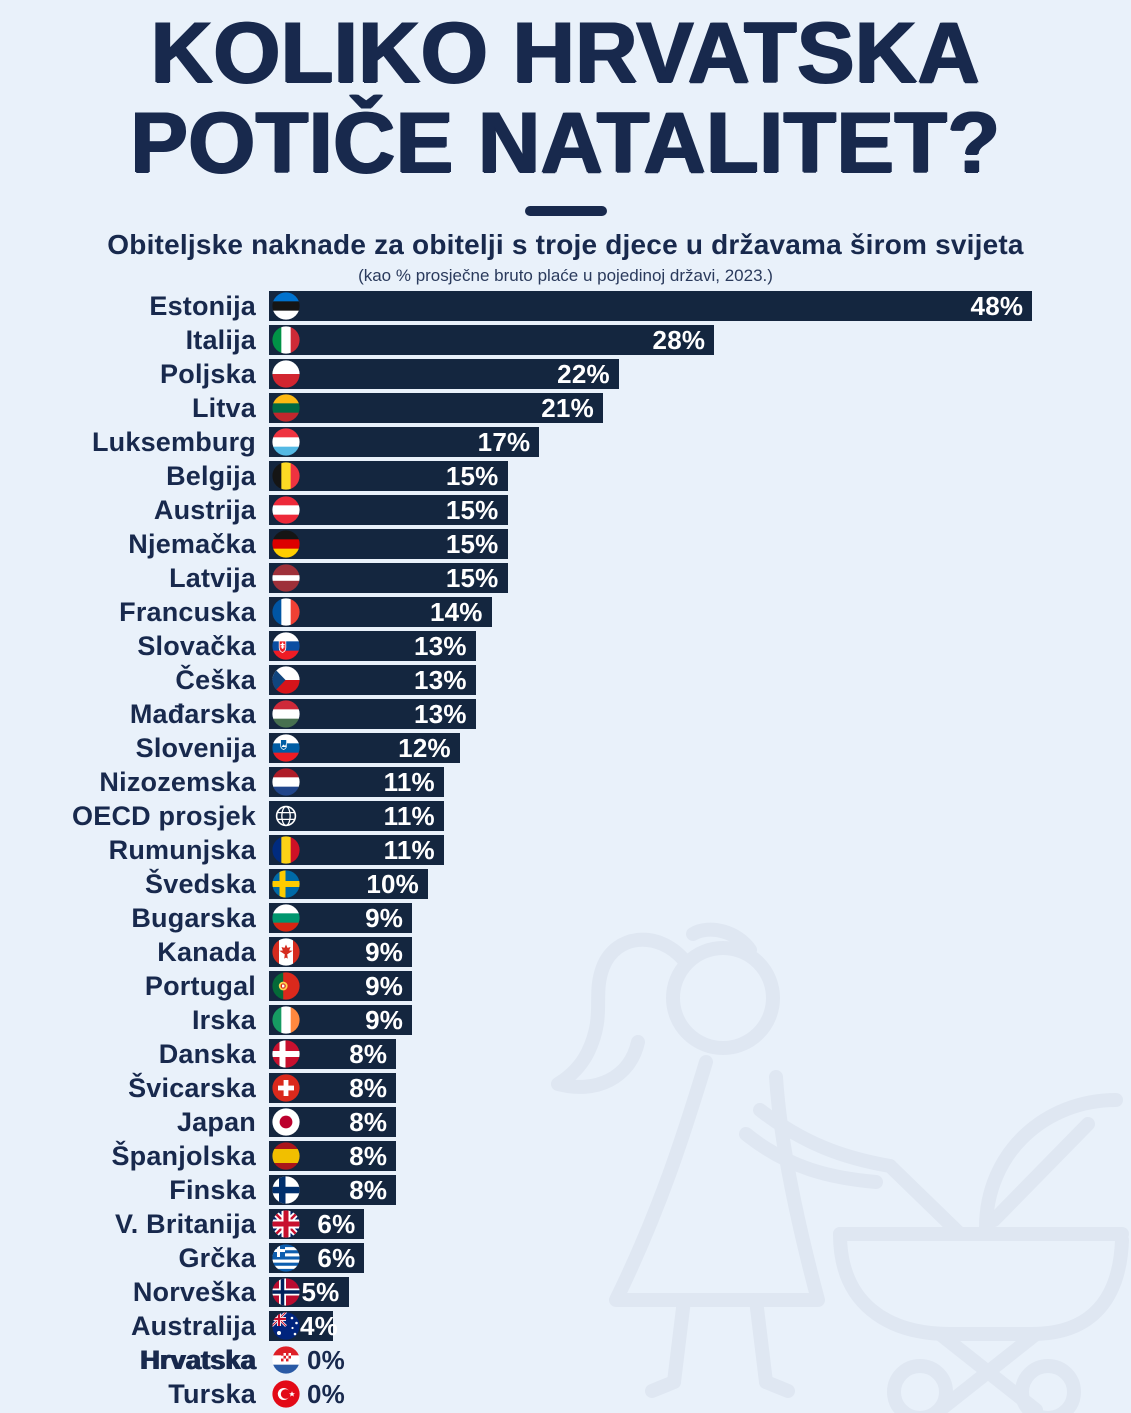  Describe the element at coordinates (565, 408) in the screenshot. I see `chart-row: Litva 21%` at that location.